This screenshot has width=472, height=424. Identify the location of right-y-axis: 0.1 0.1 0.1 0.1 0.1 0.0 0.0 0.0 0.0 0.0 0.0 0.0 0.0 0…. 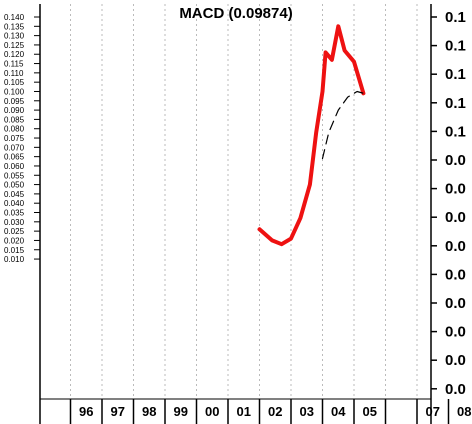
(448, 203).